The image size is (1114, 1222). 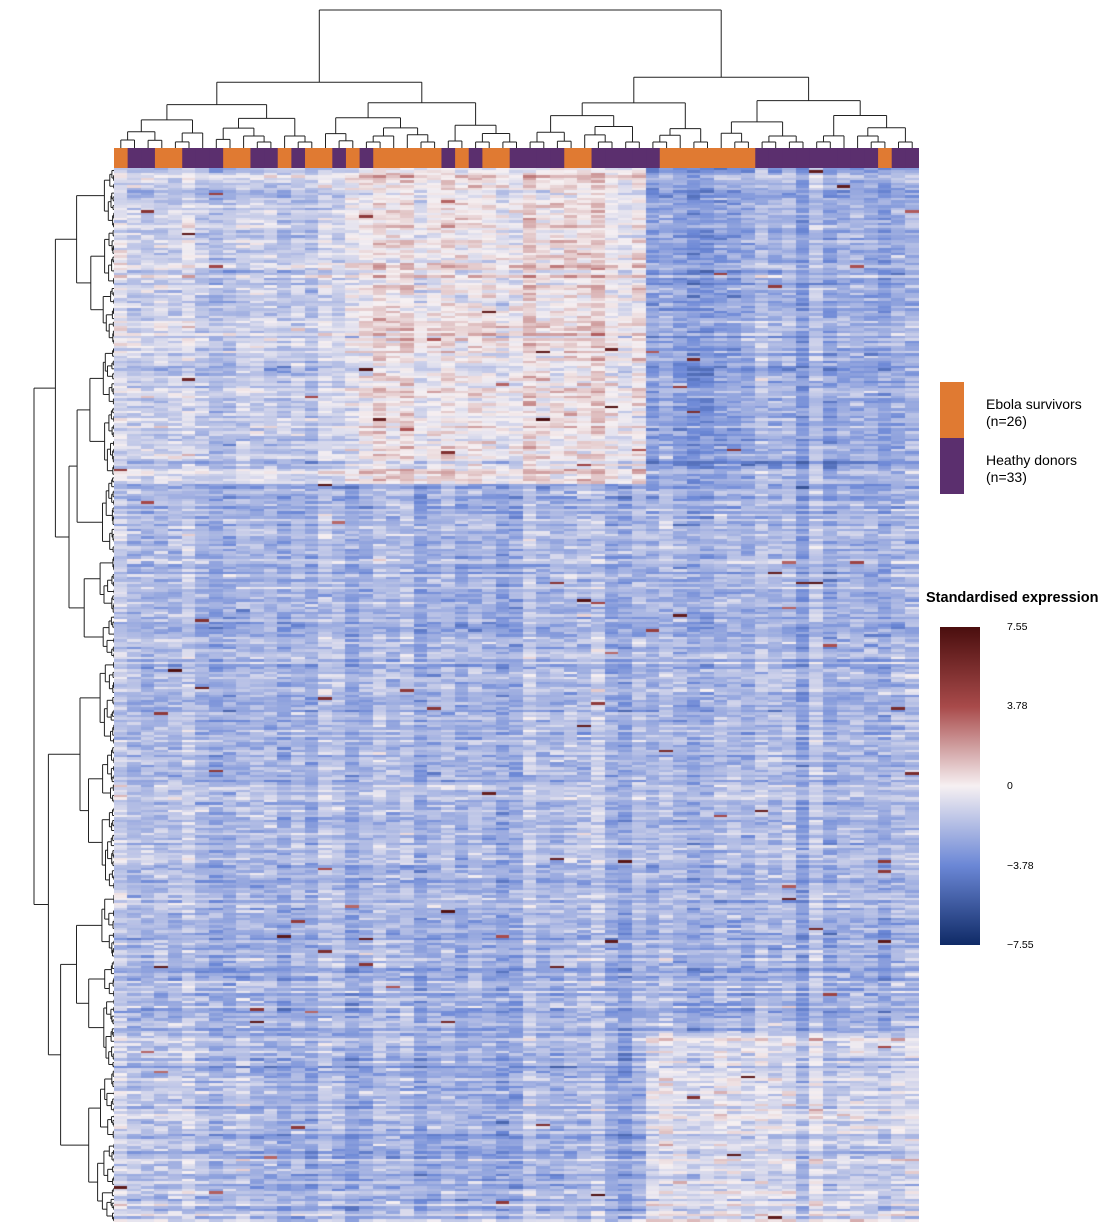 What do you see at coordinates (952, 466) in the screenshot?
I see `legend-swatch-healthy` at bounding box center [952, 466].